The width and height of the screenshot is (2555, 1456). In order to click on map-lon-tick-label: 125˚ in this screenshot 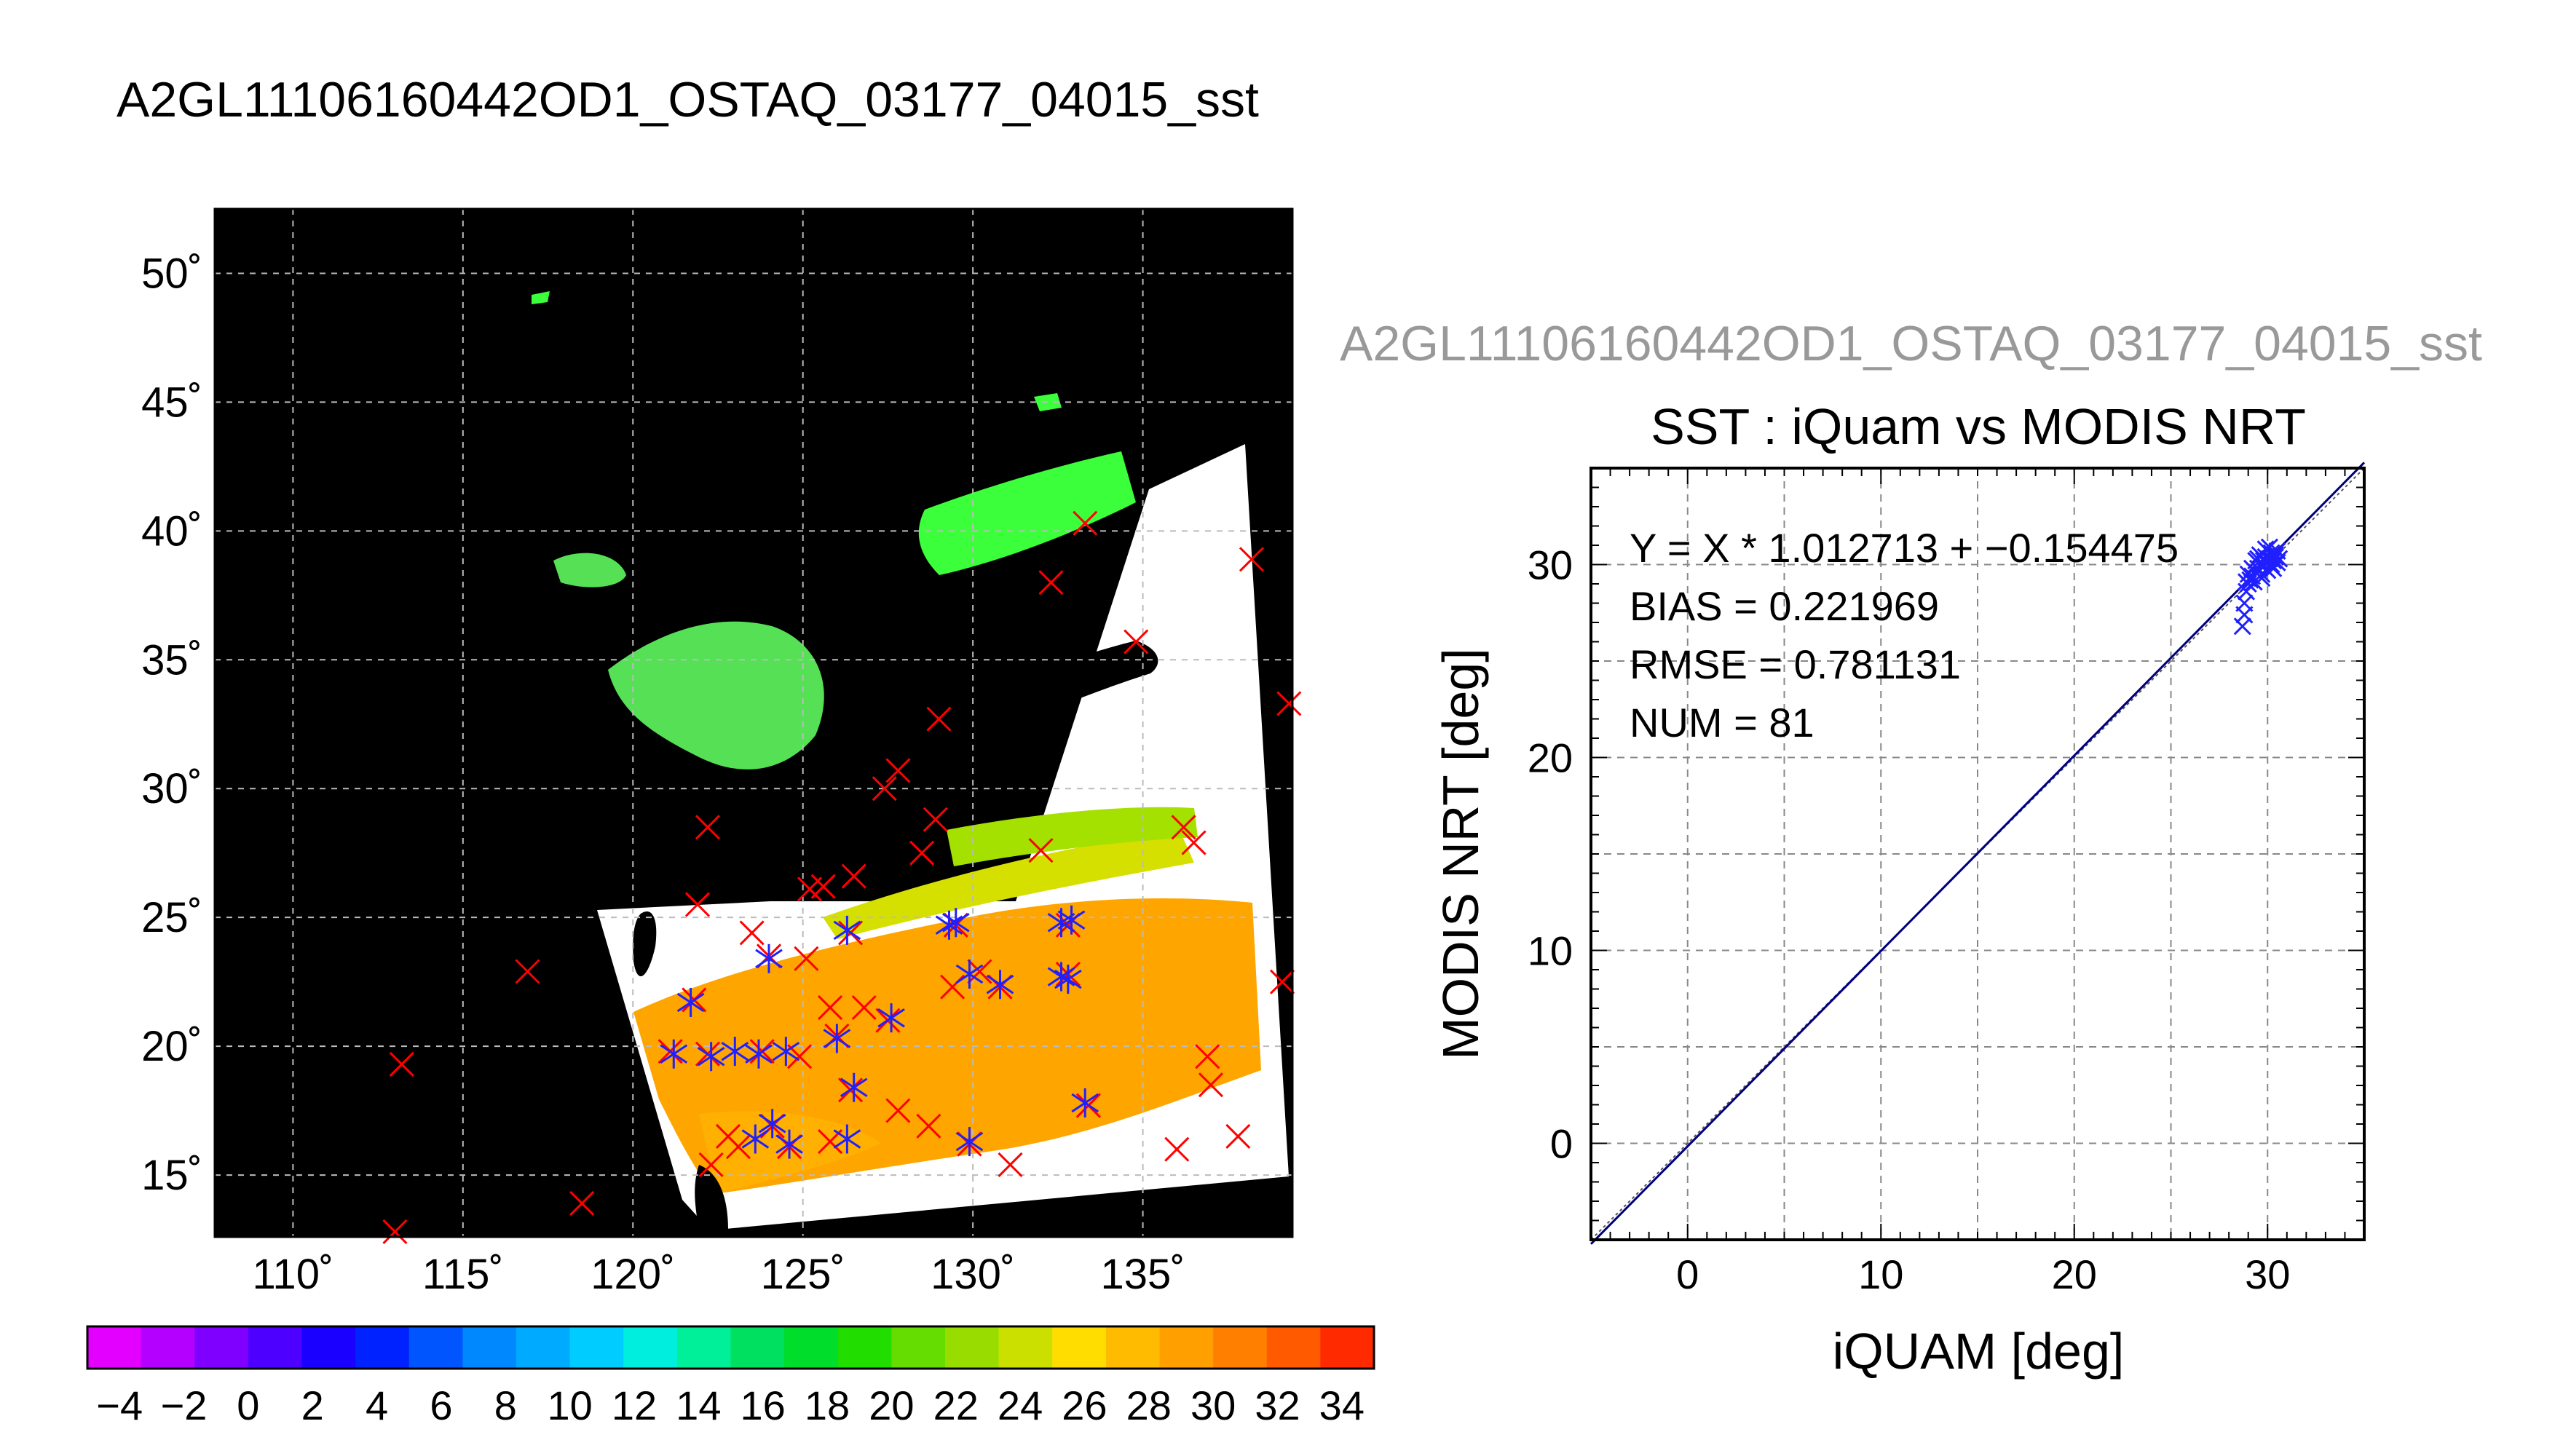, I will do `click(803, 1274)`.